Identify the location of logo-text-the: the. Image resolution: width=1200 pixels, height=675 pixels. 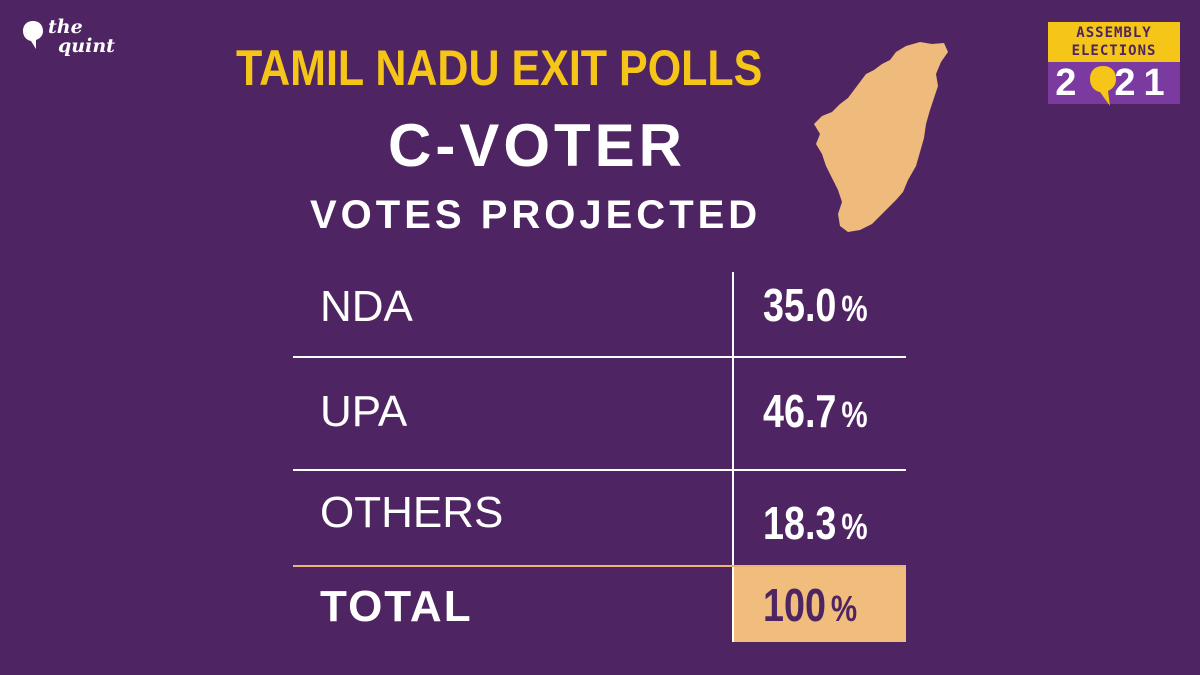
(65, 27).